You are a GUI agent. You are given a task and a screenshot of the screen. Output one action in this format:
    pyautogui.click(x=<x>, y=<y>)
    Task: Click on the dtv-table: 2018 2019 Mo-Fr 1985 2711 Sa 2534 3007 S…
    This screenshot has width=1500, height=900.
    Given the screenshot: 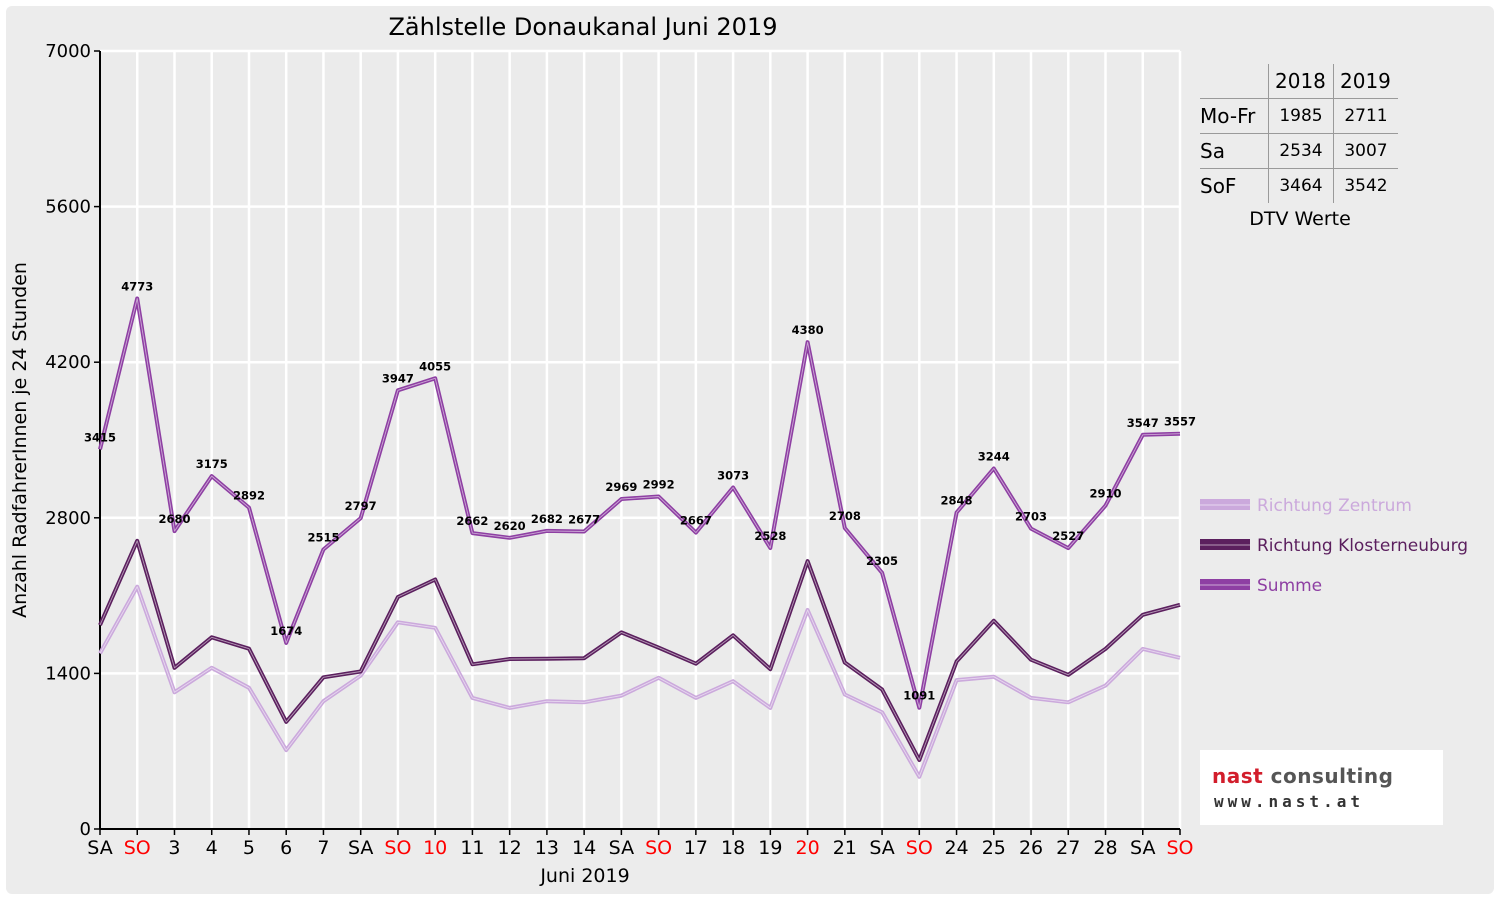 What is the action you would take?
    pyautogui.click(x=1299, y=133)
    